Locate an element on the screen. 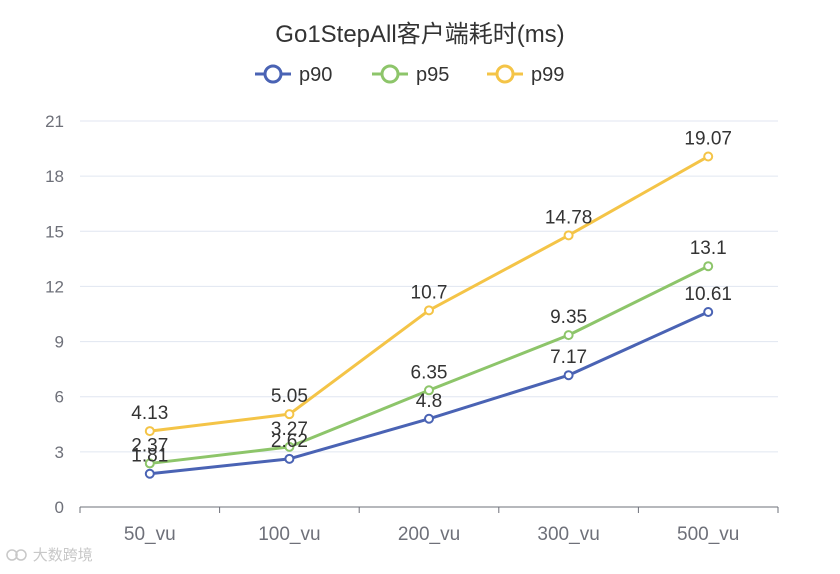  legend: p90 p95 p99 is located at coordinates (409, 75).